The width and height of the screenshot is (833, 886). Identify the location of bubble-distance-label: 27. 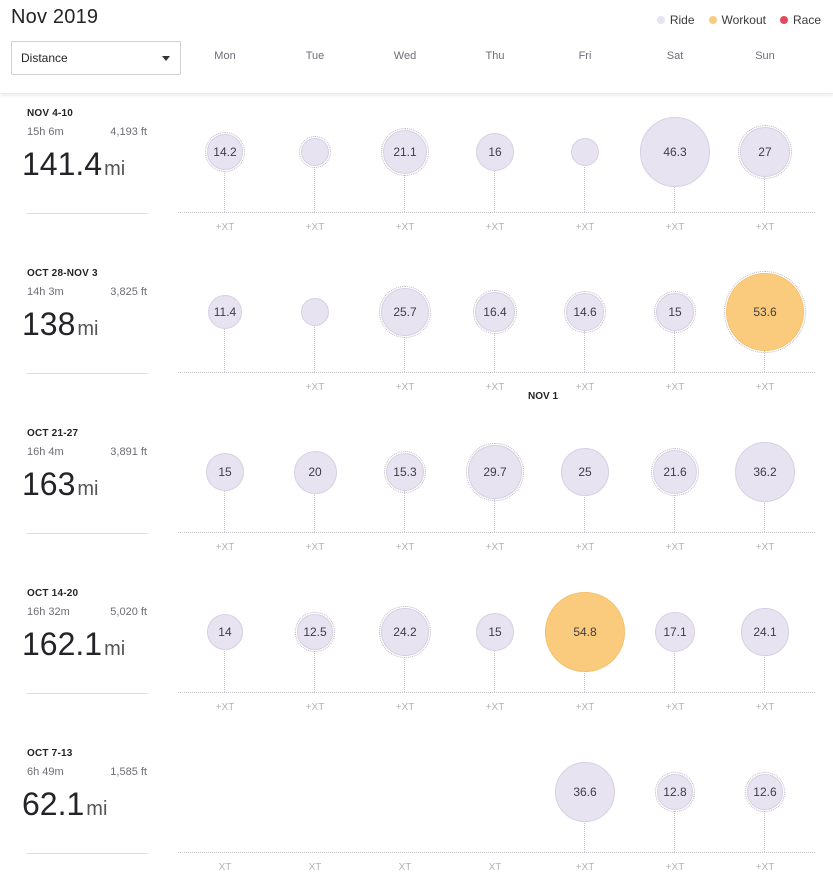
(765, 151).